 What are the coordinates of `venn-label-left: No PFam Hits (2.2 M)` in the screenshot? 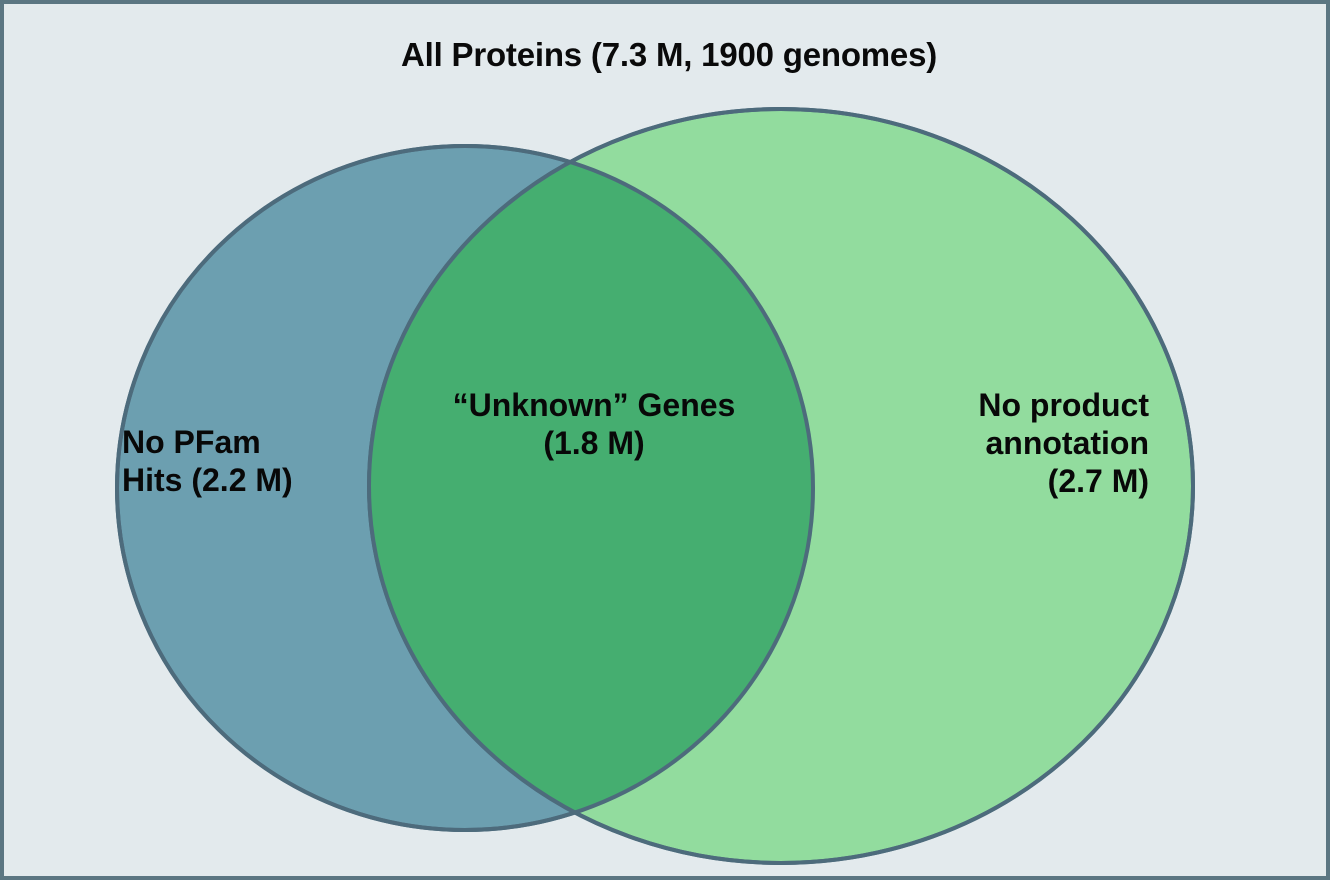 It's located at (207, 461).